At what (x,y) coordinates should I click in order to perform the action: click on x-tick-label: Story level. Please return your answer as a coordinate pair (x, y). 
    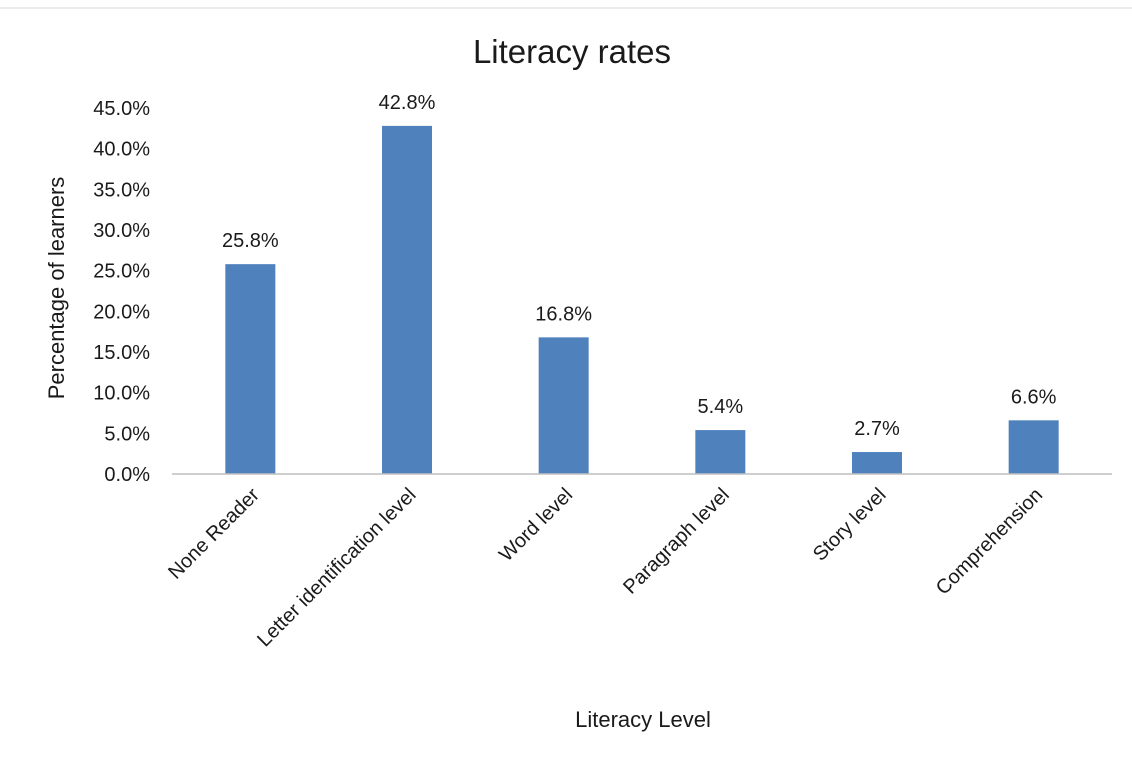
    Looking at the image, I should click on (850, 525).